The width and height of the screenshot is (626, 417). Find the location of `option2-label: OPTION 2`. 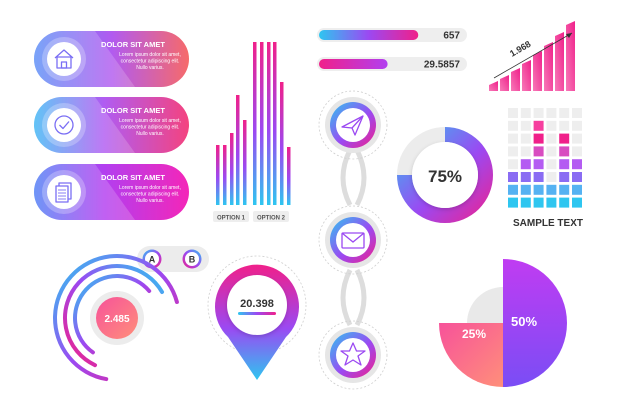

option2-label: OPTION 2 is located at coordinates (271, 219).